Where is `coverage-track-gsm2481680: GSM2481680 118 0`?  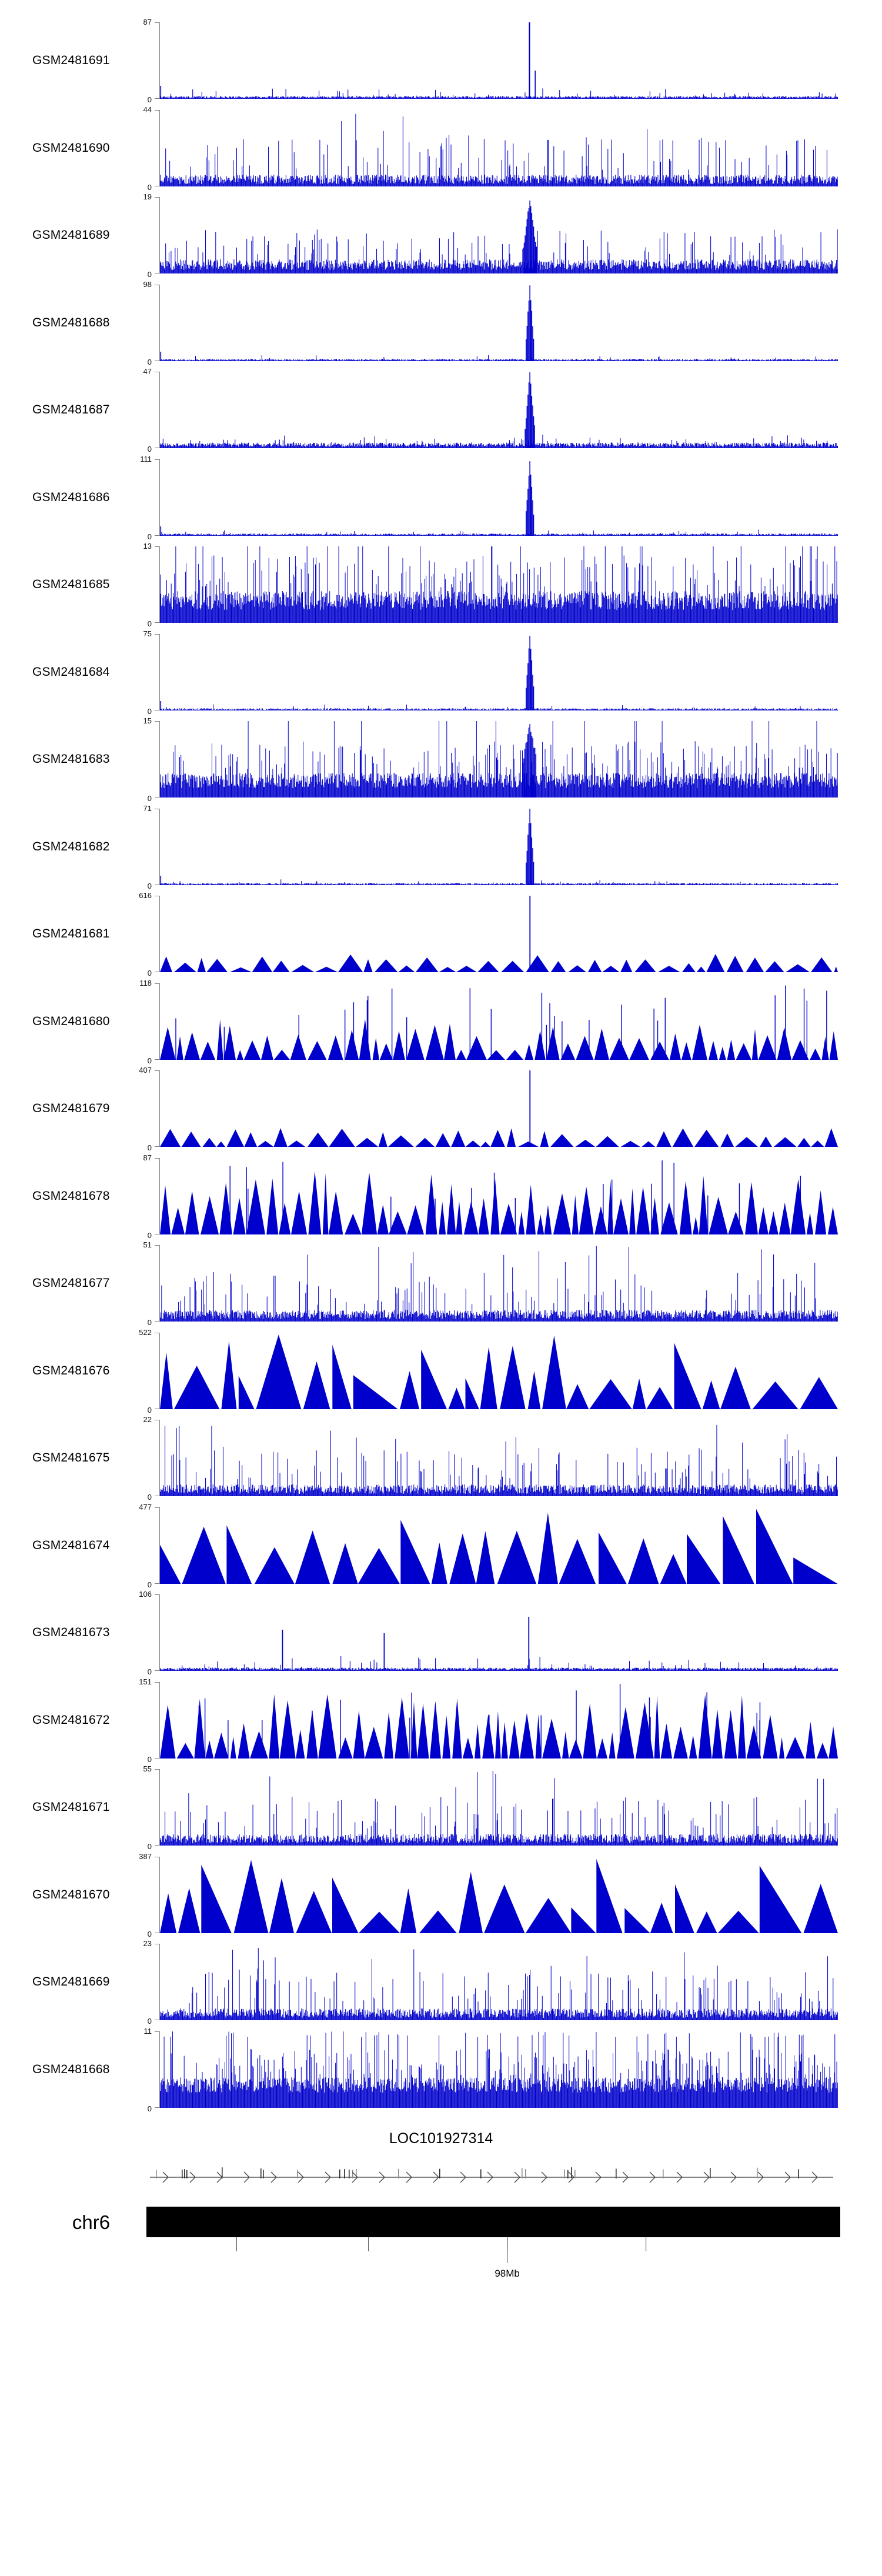 coverage-track-gsm2481680: GSM2481680 118 0 is located at coordinates (441, 1021).